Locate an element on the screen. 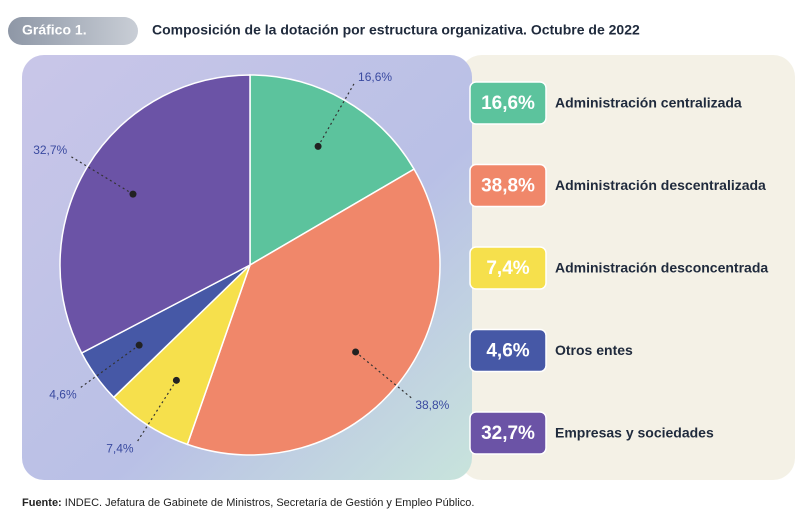 This screenshot has width=800, height=520. value-label: 4,6% is located at coordinates (63, 395).